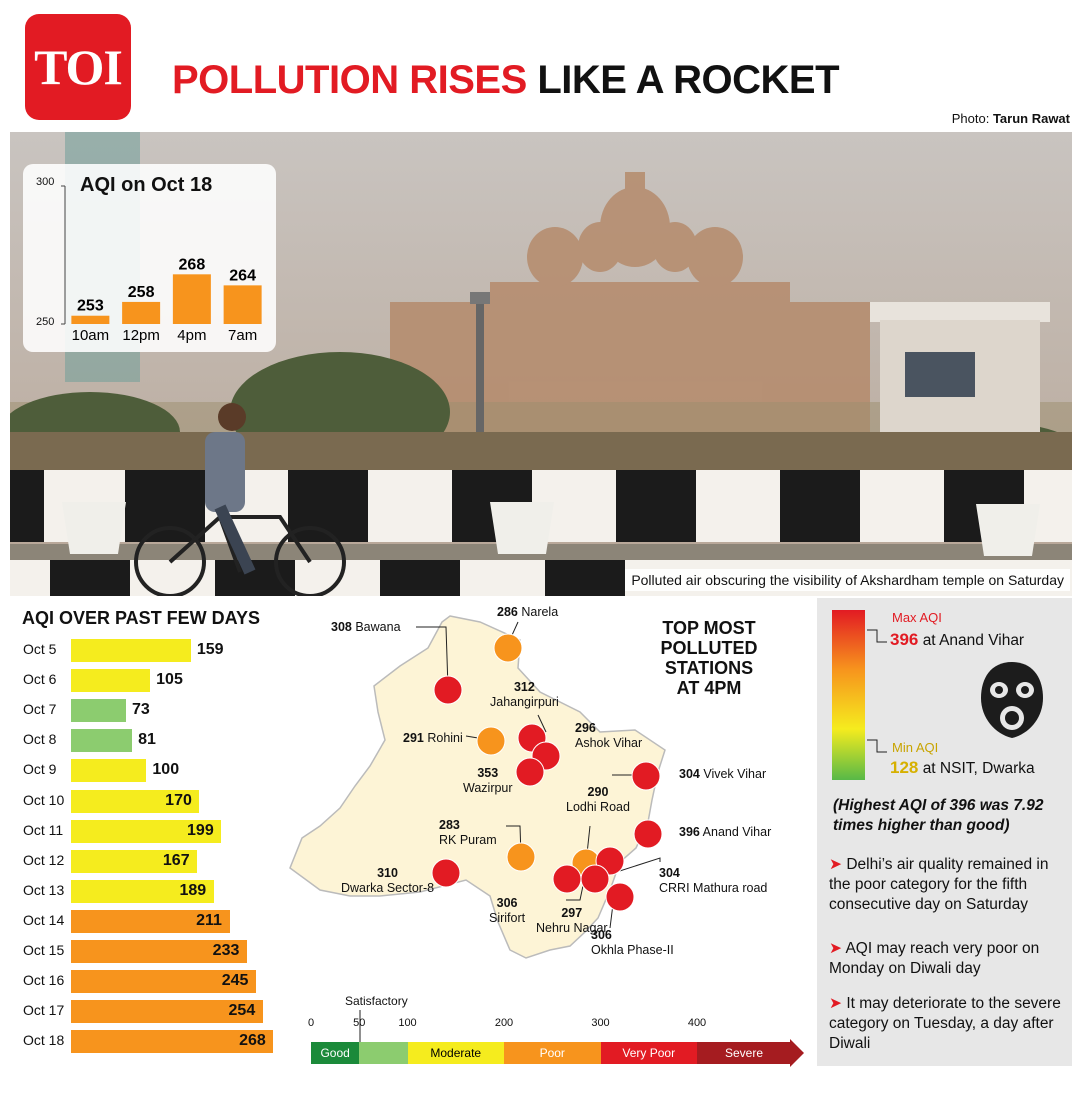  Describe the element at coordinates (688, 80) in the screenshot. I see `headline-black: LIKE A ROCKET` at that location.